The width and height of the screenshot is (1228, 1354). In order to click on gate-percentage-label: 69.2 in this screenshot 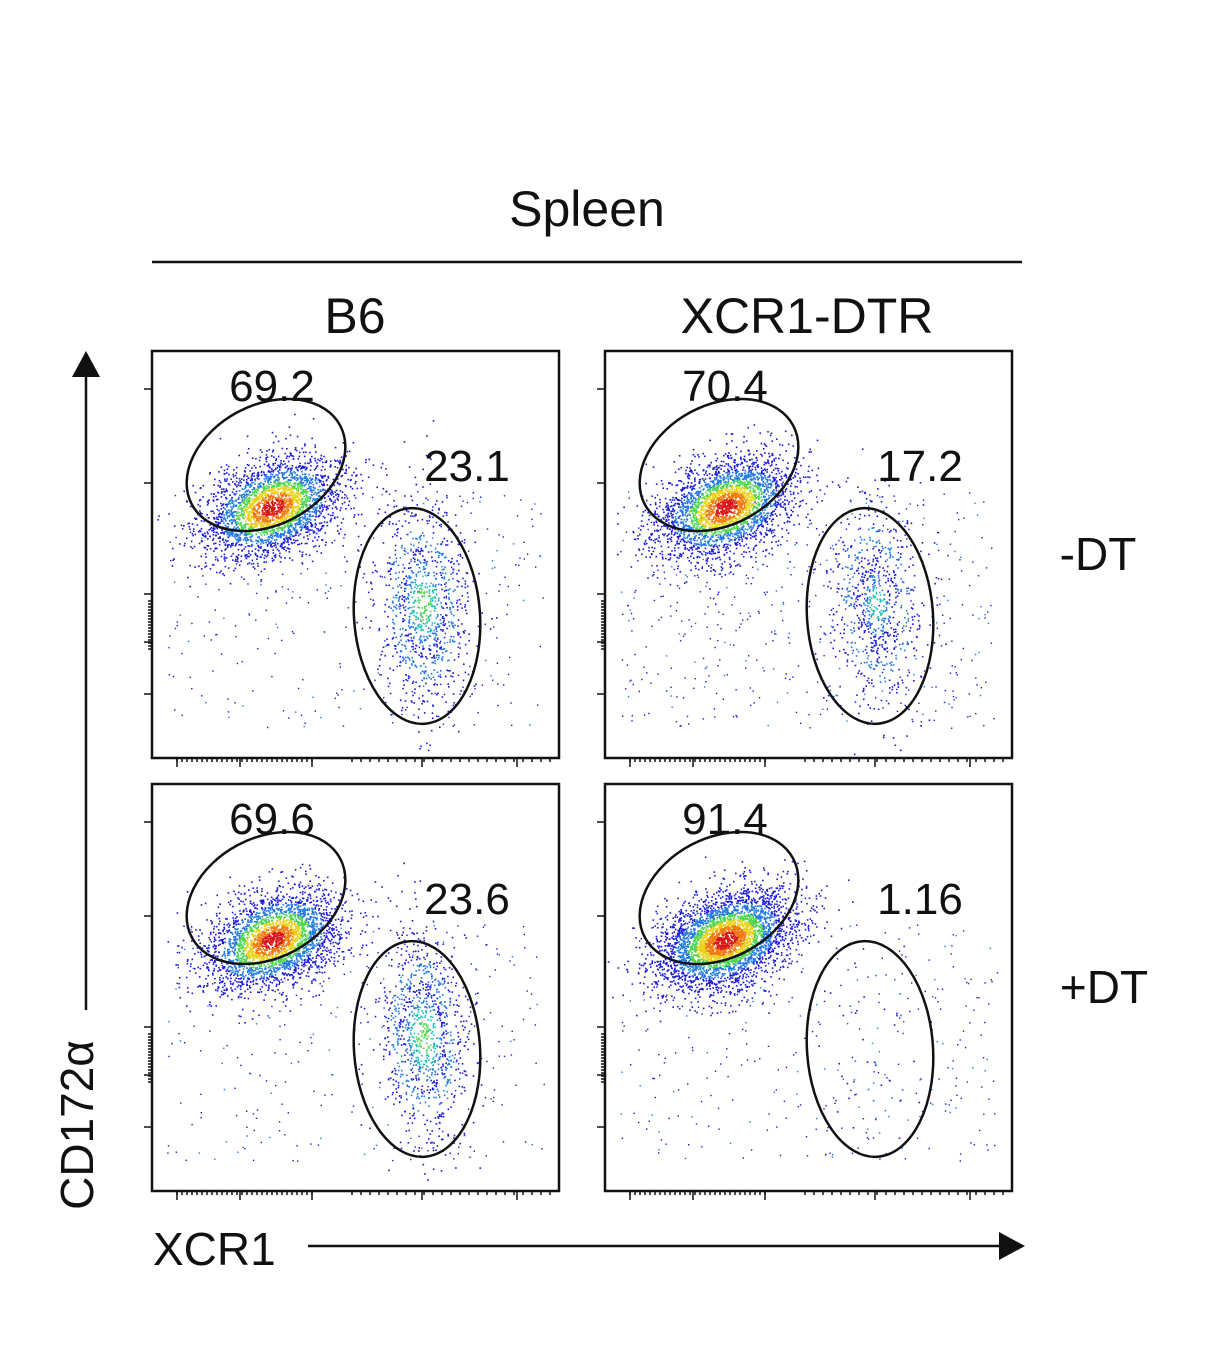, I will do `click(272, 386)`.